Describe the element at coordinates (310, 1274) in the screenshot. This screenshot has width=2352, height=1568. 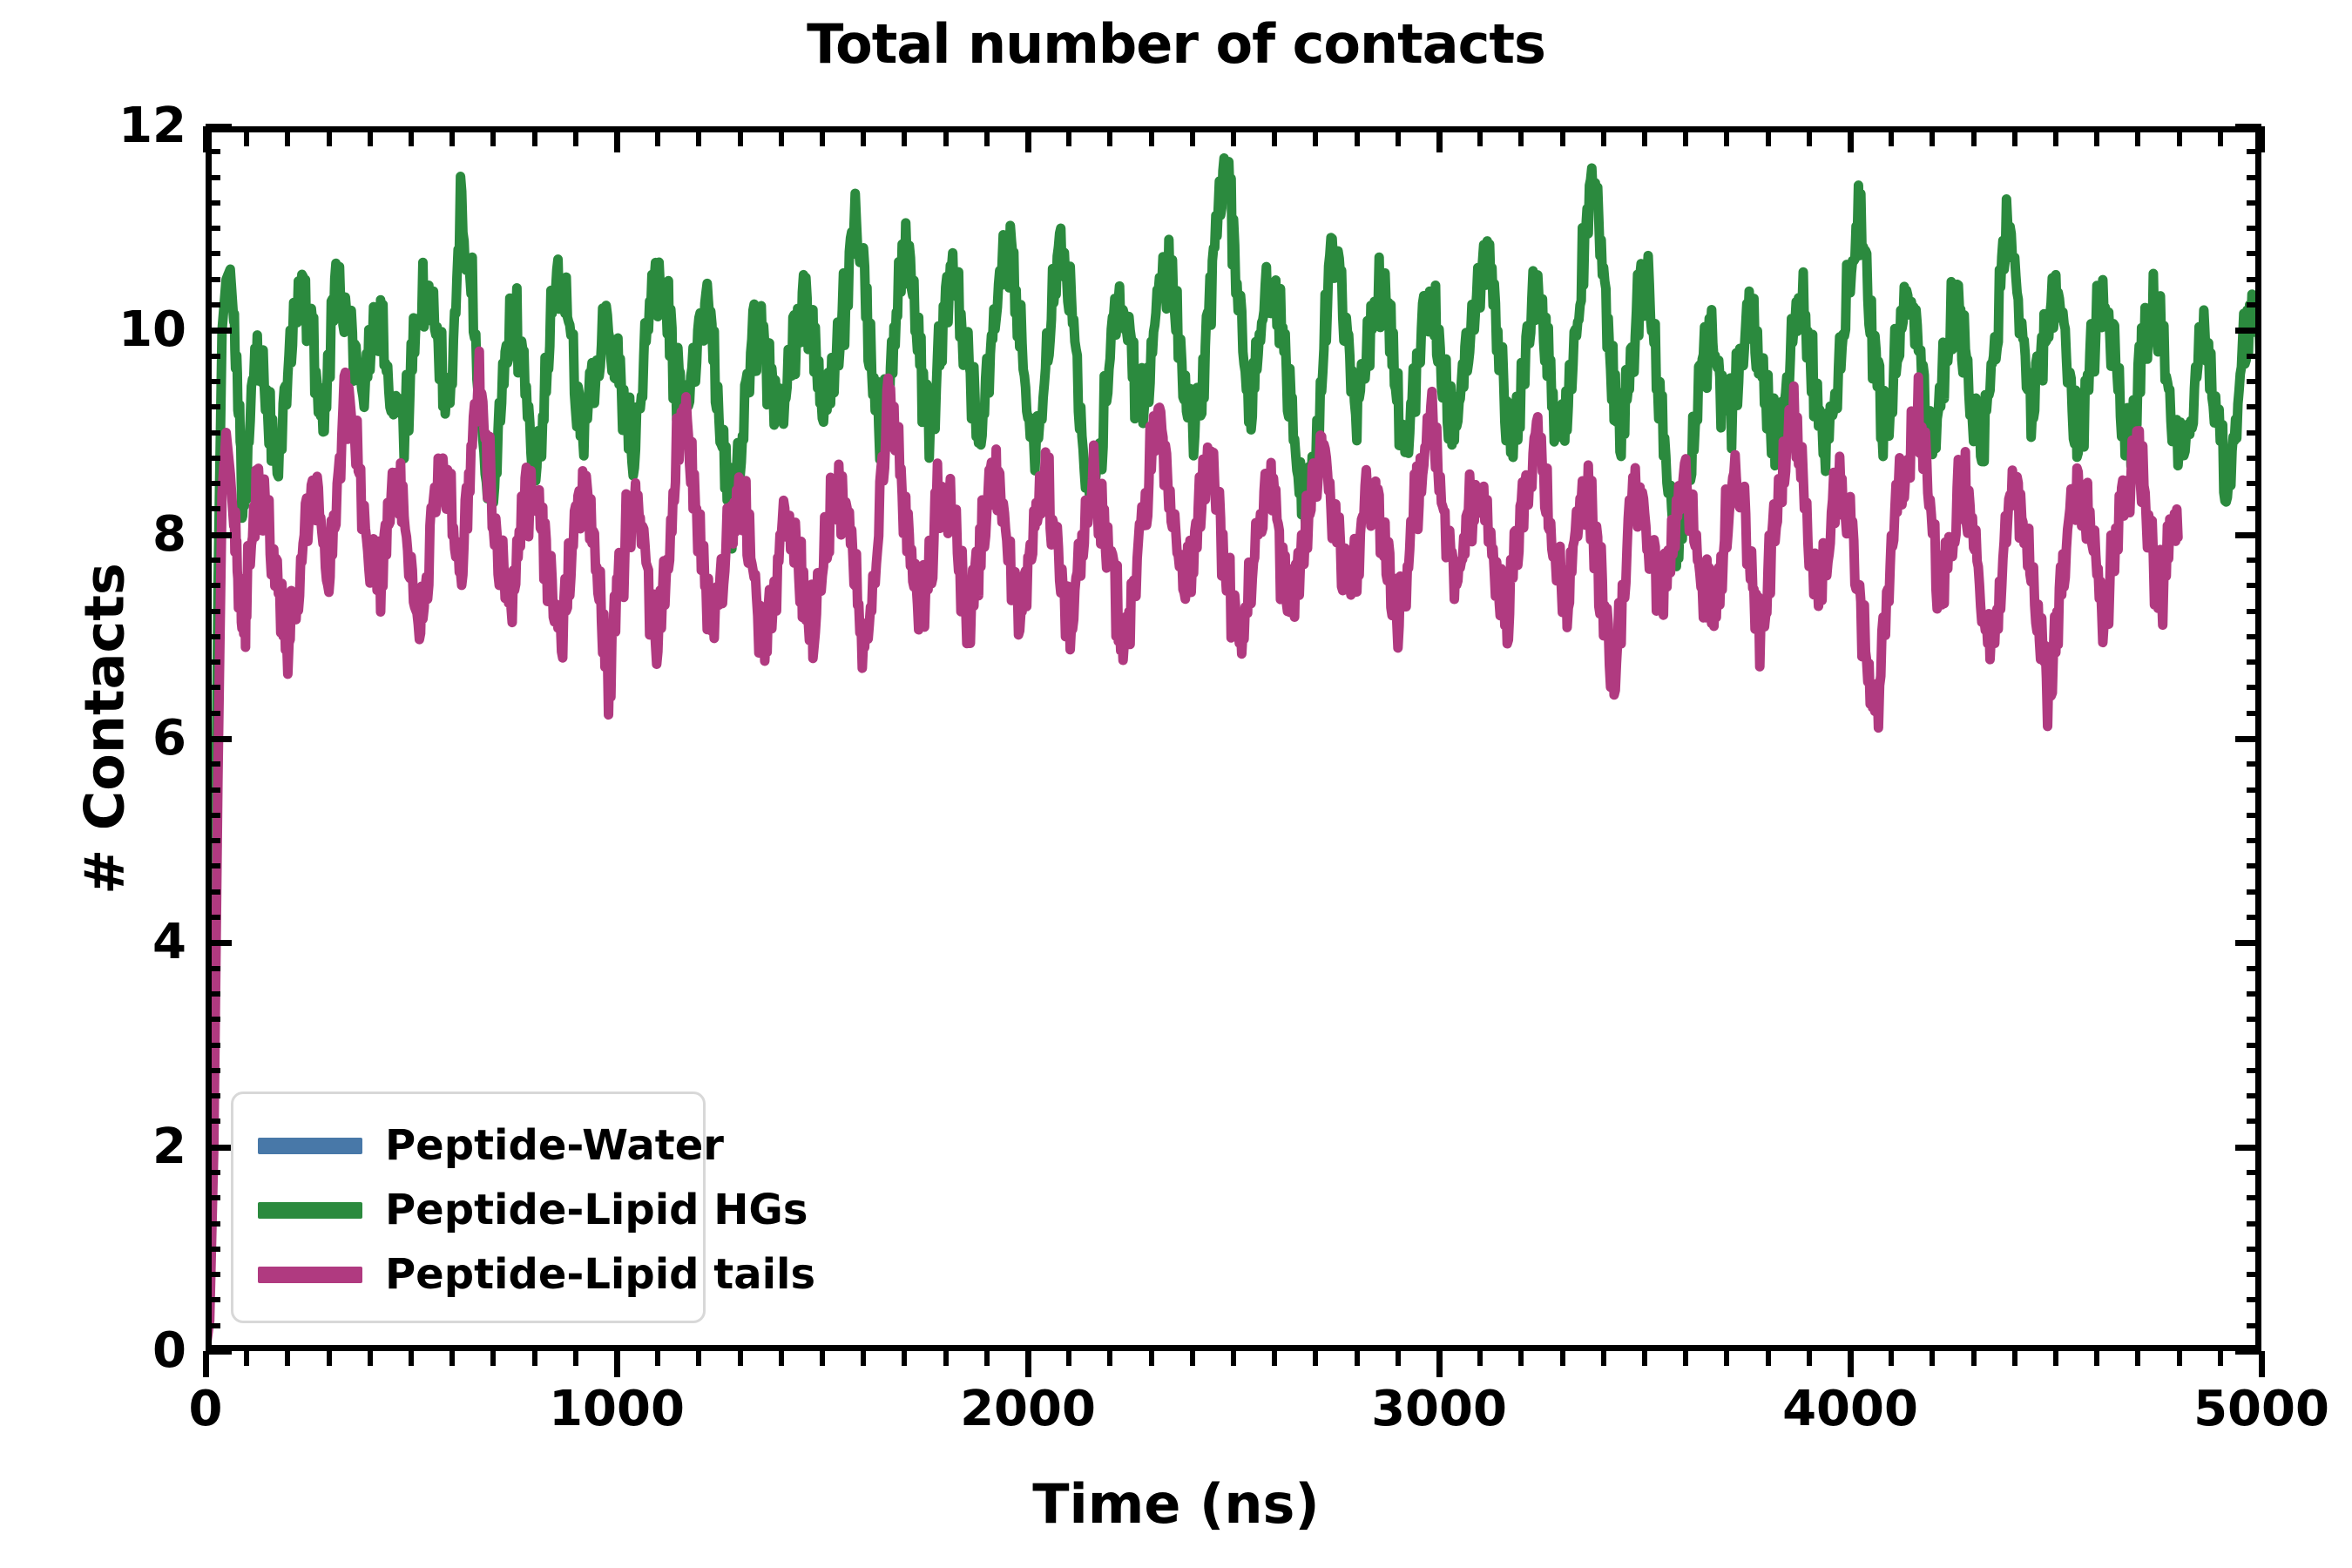
I see `legend-swatch-peptide-lipid-tails` at that location.